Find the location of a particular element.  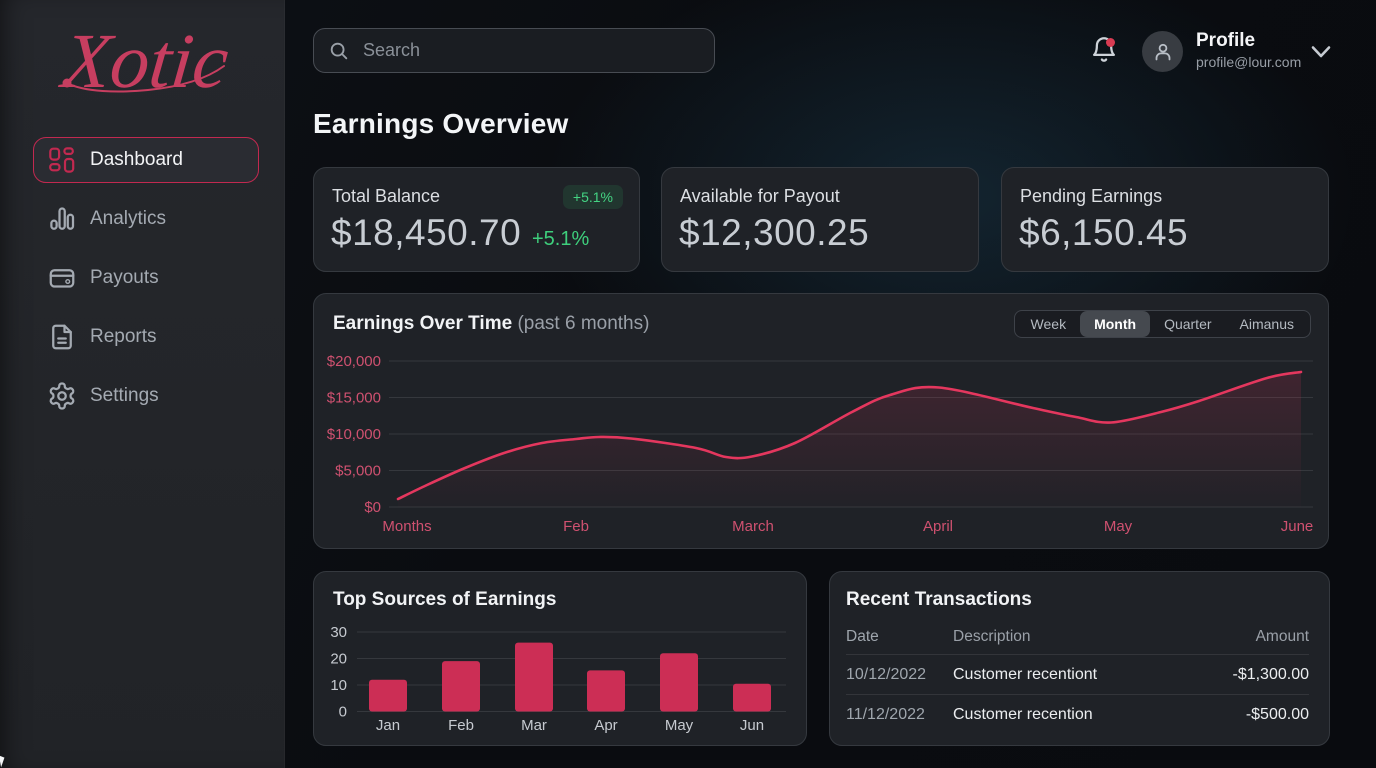

svg-text: $5,000 is located at coordinates (358, 471).